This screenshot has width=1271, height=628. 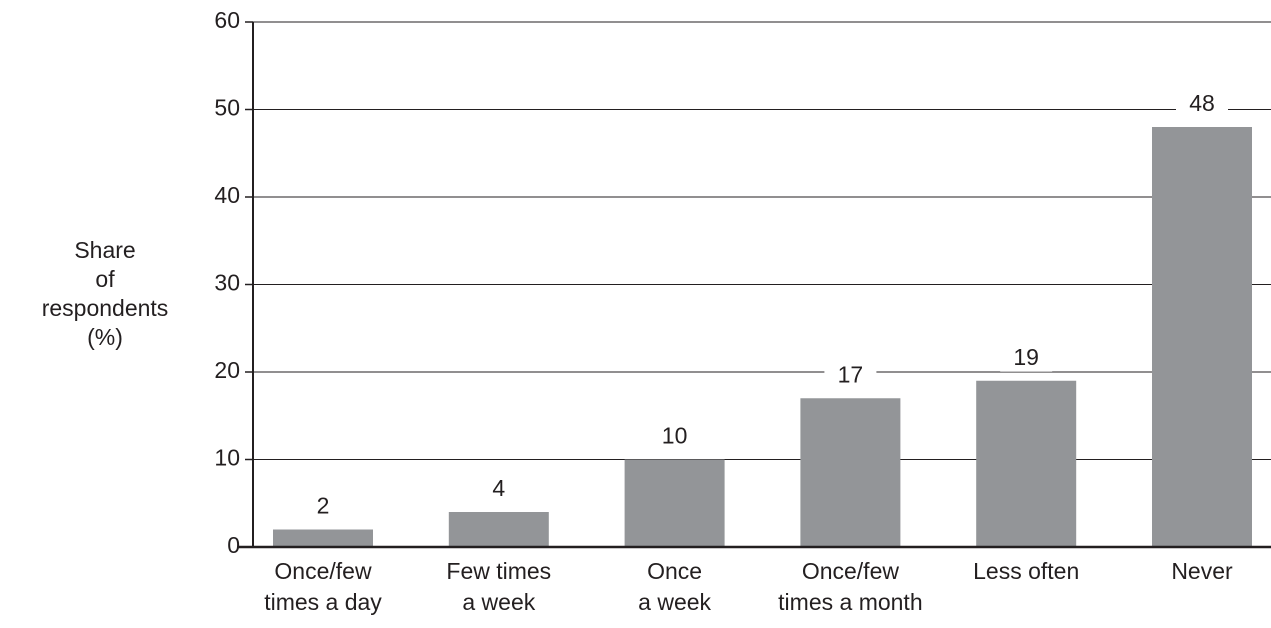 I want to click on x-tick-label: Never, so click(x=1202, y=571).